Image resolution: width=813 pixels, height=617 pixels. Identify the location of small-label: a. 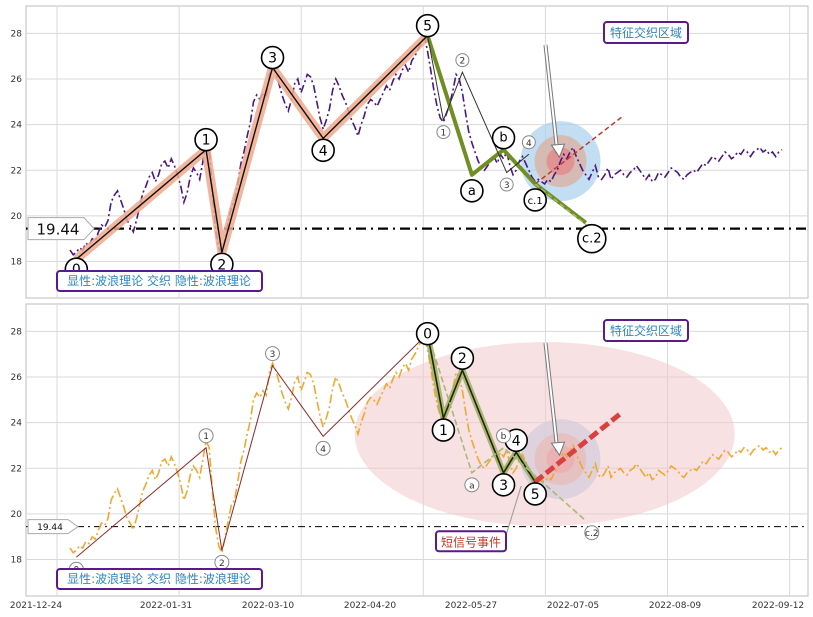
(472, 486).